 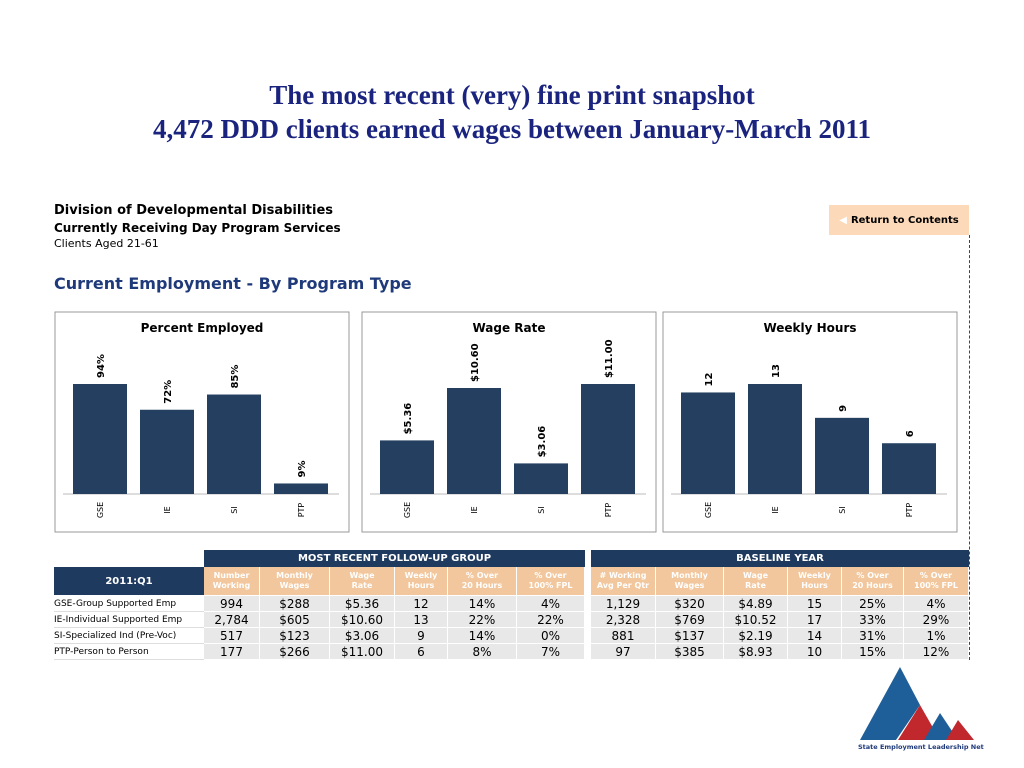 What do you see at coordinates (755, 575) in the screenshot?
I see `header-line: Wage` at bounding box center [755, 575].